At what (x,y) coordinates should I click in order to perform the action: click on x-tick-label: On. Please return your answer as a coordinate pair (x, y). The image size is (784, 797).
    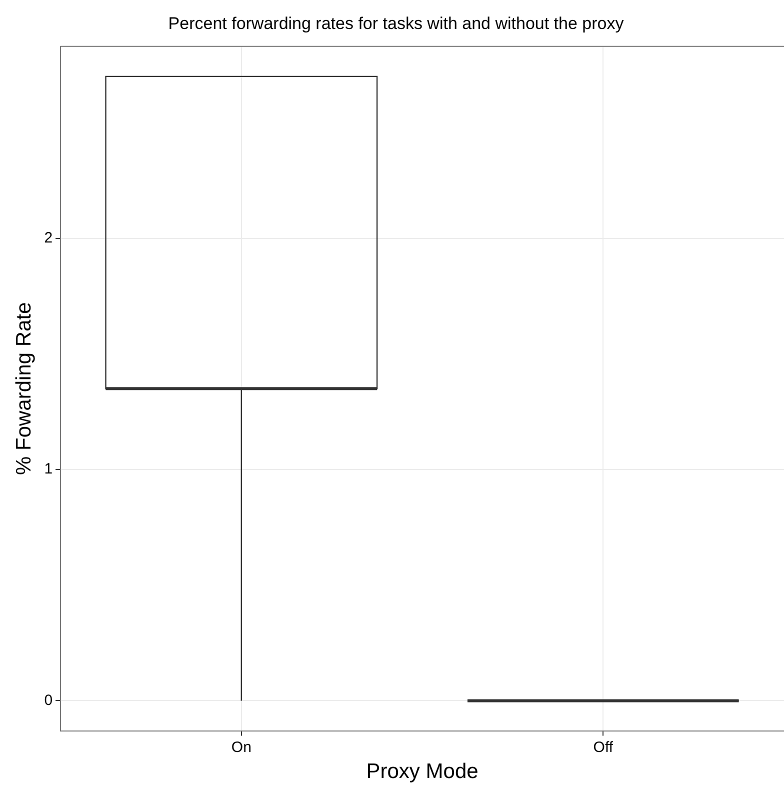
    Looking at the image, I should click on (241, 747).